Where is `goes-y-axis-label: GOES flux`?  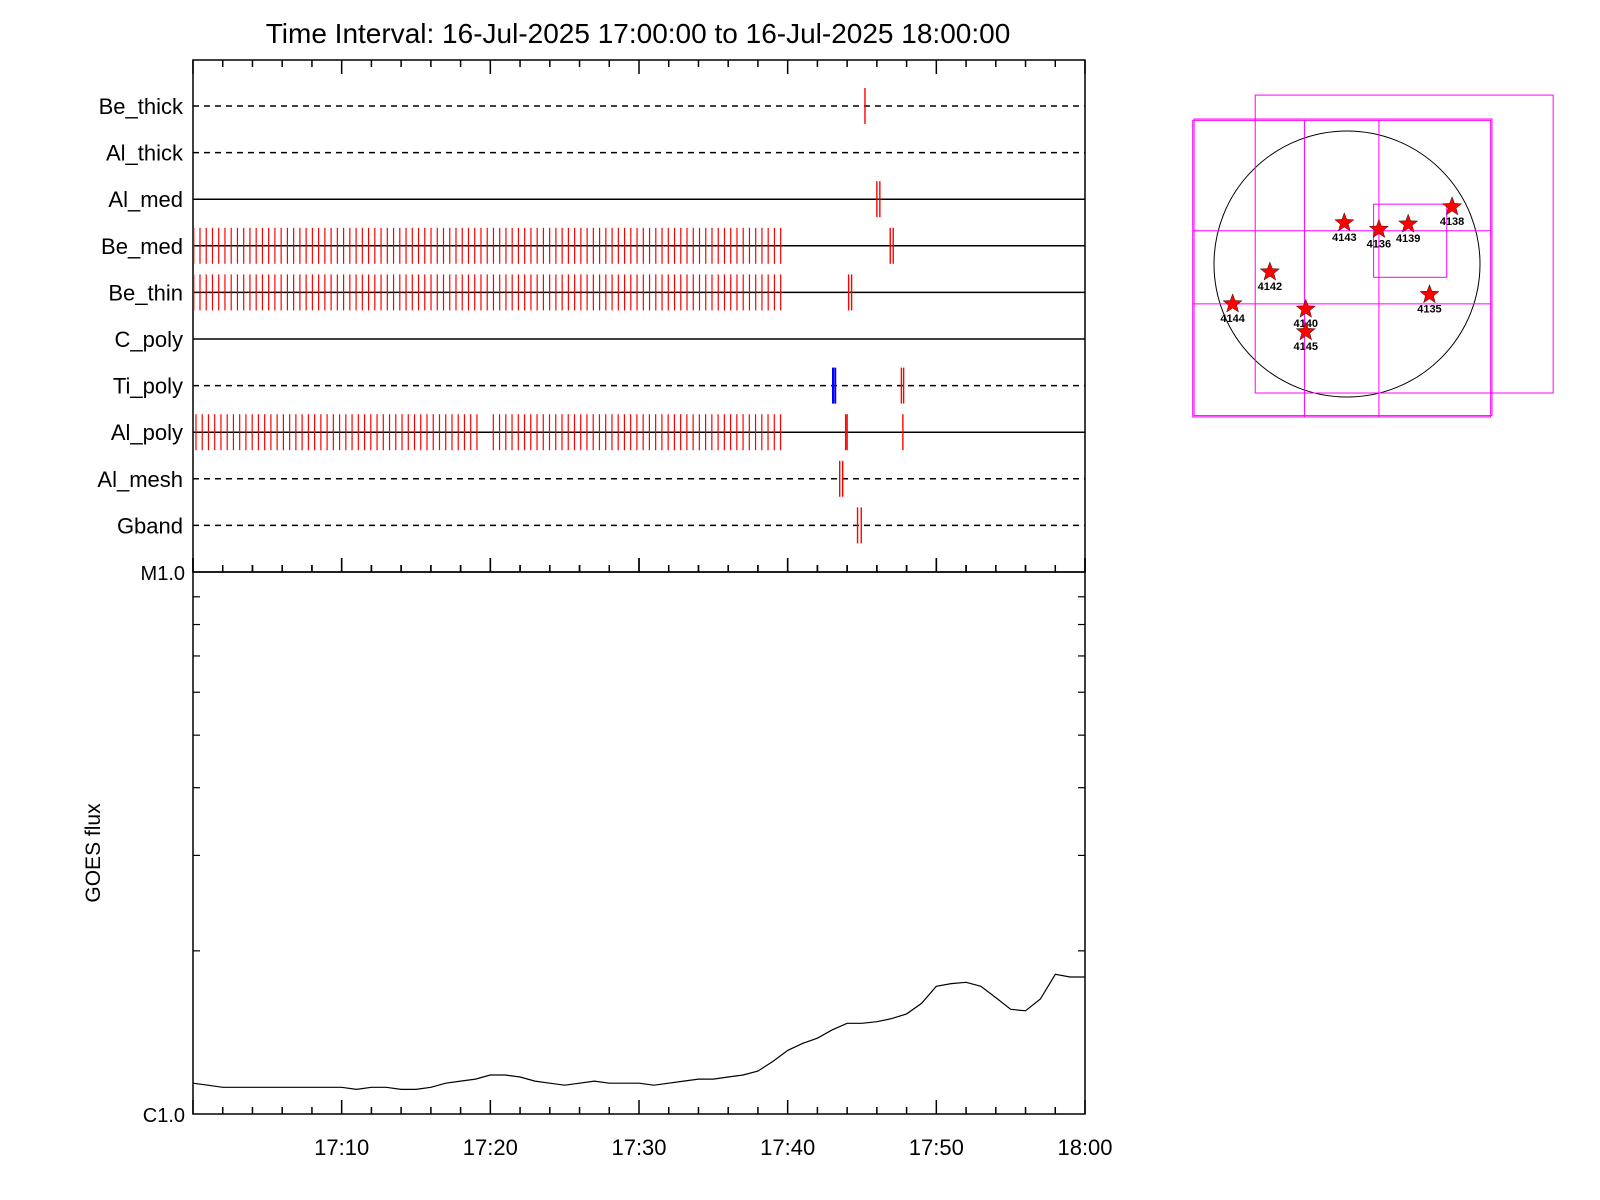
goes-y-axis-label: GOES flux is located at coordinates (93, 853).